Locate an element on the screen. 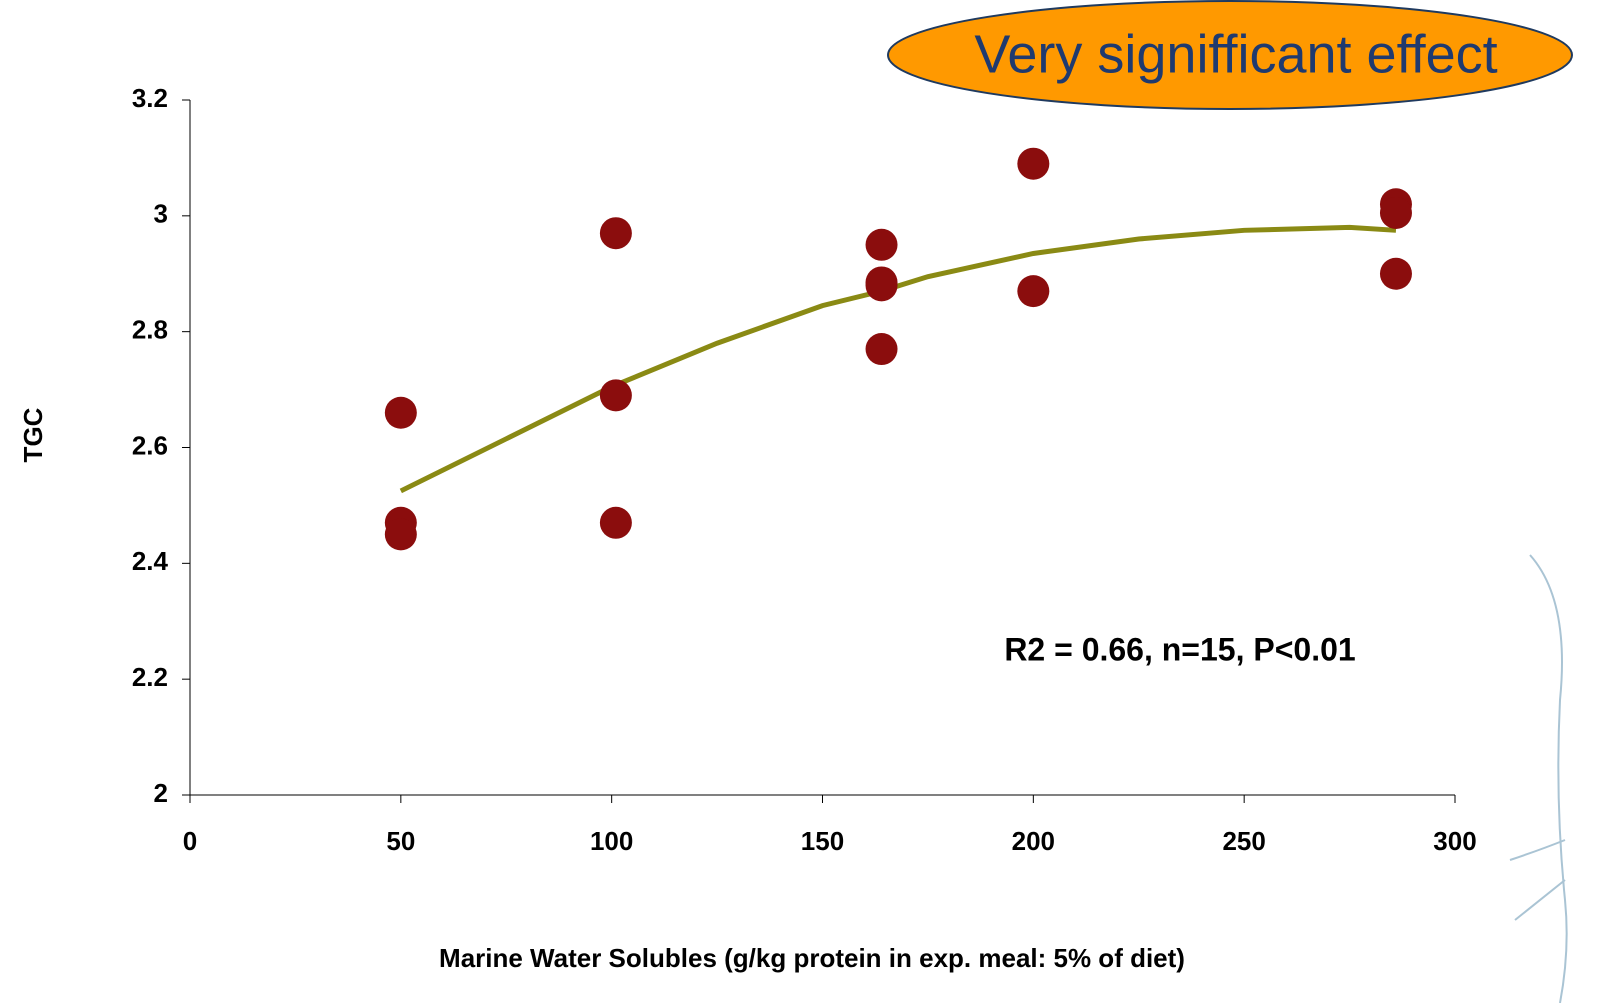 Image resolution: width=1612 pixels, height=1003 pixels. x-tick-label: 0 is located at coordinates (190, 841).